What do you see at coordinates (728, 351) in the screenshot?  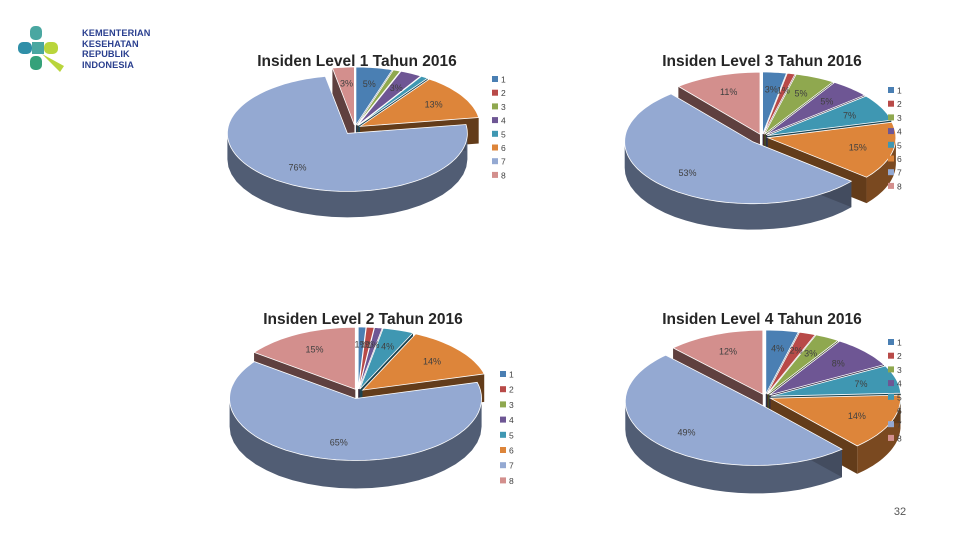 I see `pie-data-label: 12%` at bounding box center [728, 351].